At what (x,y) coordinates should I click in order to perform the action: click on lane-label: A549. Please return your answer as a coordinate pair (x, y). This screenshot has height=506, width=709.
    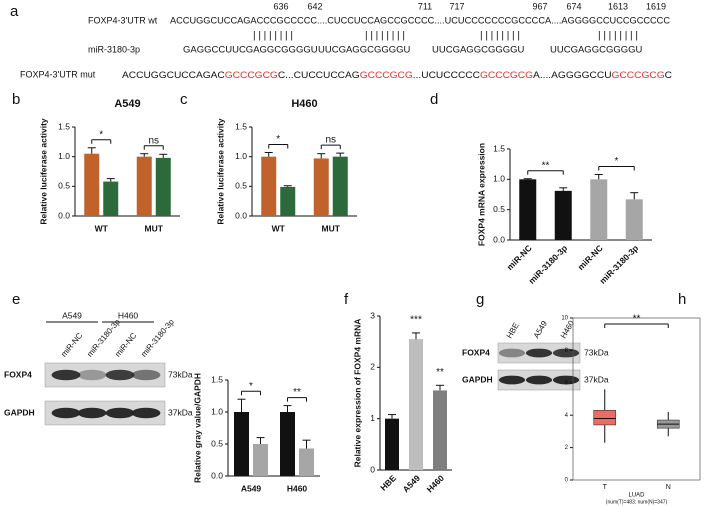
    Looking at the image, I should click on (540, 329).